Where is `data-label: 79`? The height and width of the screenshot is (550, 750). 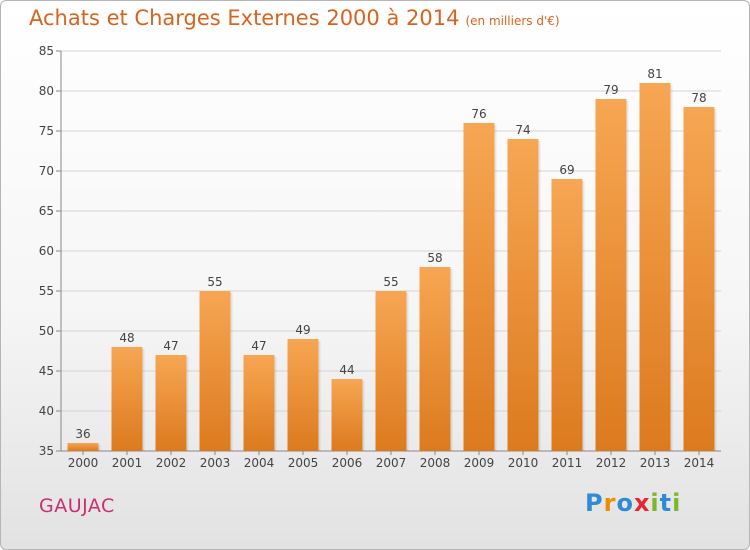 data-label: 79 is located at coordinates (610, 90).